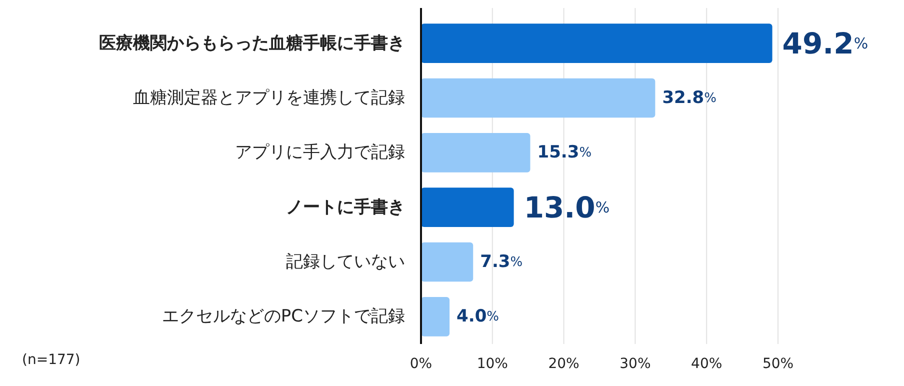  Describe the element at coordinates (689, 98) in the screenshot. I see `data-label: 32.8%` at that location.